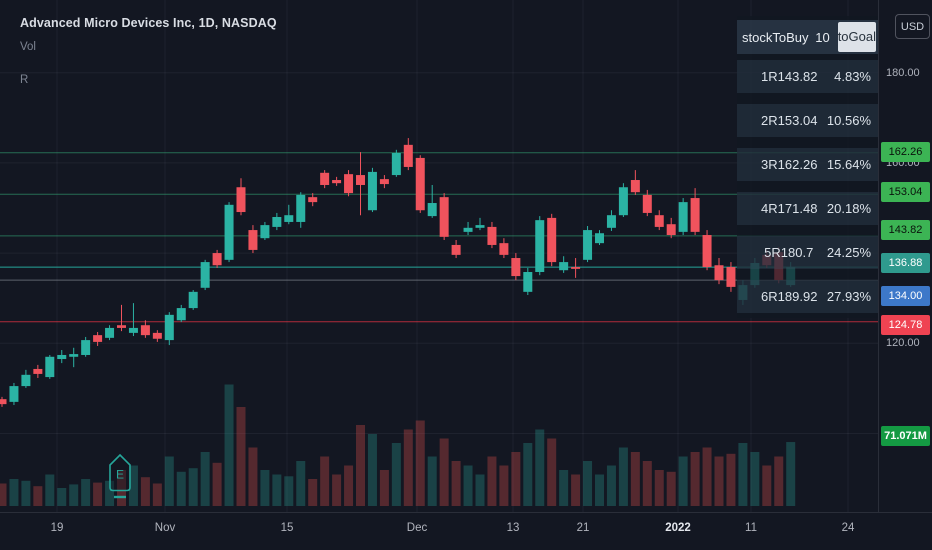  Describe the element at coordinates (466, 531) in the screenshot. I see `time-axis: 19 Nov 15 Dec 13 21 2022 11 24` at that location.